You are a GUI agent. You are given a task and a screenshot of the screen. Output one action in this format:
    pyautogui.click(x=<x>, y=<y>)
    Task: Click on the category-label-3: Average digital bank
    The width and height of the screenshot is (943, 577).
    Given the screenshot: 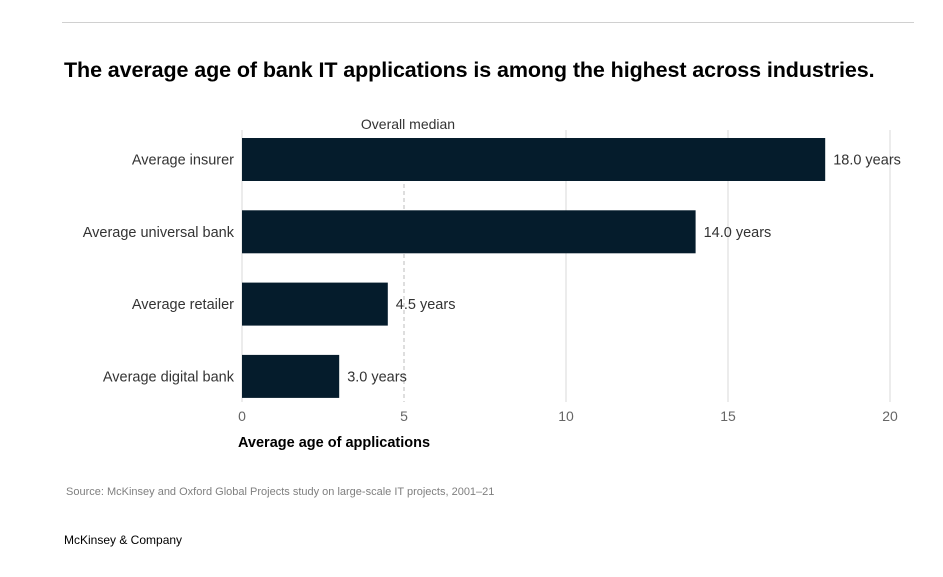 What is the action you would take?
    pyautogui.click(x=169, y=377)
    